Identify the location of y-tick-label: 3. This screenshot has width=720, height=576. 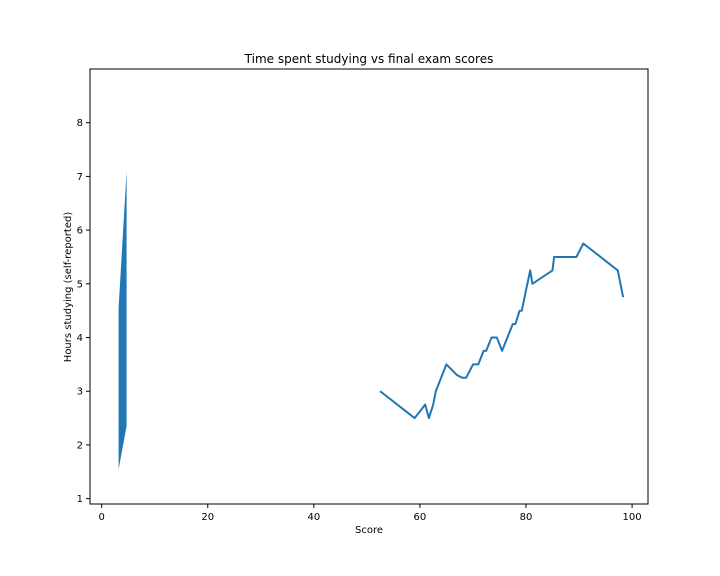
(80, 392).